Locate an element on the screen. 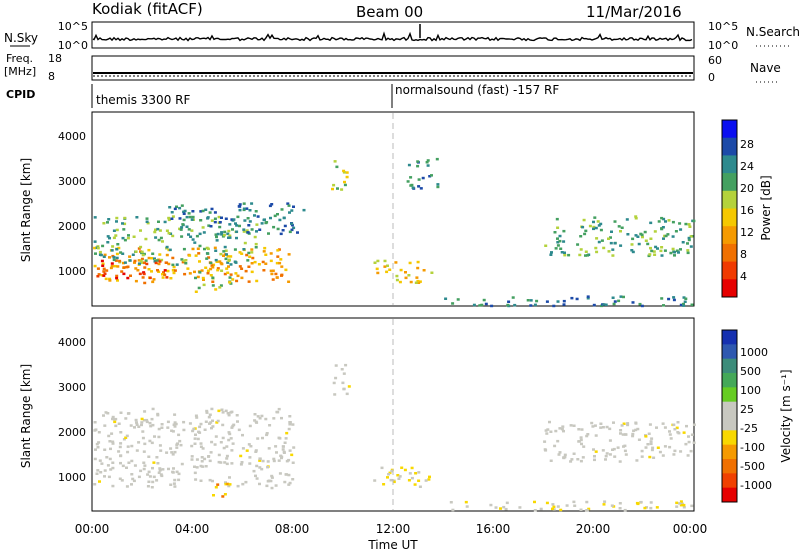  velocity-colorbar-swatch is located at coordinates (729, 366).